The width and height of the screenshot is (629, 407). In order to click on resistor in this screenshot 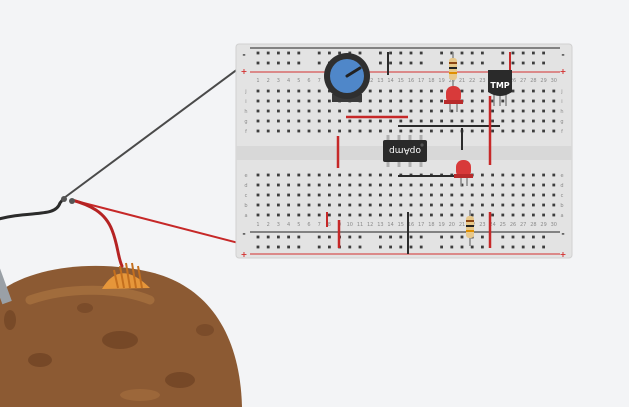, I will do `click(470, 228)`.